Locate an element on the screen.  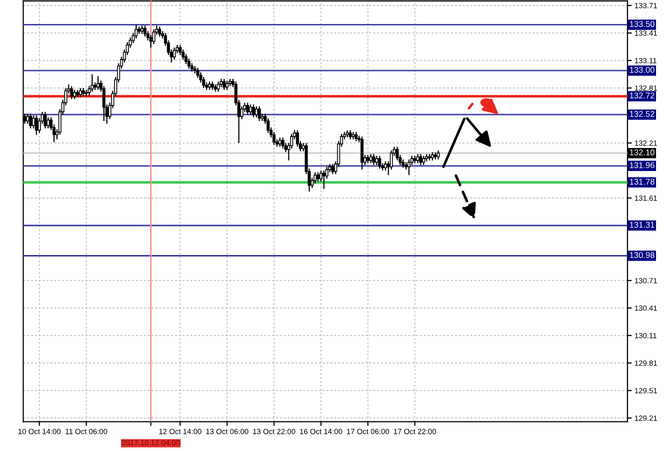
ref-line-label: 132.72 is located at coordinates (642, 95).